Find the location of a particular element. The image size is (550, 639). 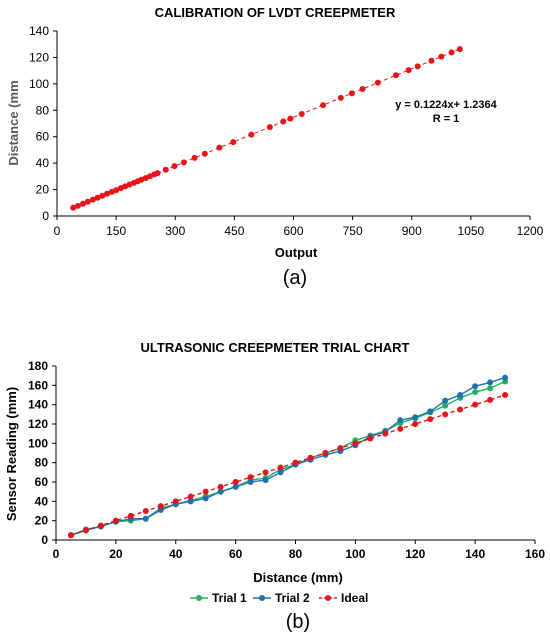

chart-b-x-tick-label: 140 is located at coordinates (475, 554).